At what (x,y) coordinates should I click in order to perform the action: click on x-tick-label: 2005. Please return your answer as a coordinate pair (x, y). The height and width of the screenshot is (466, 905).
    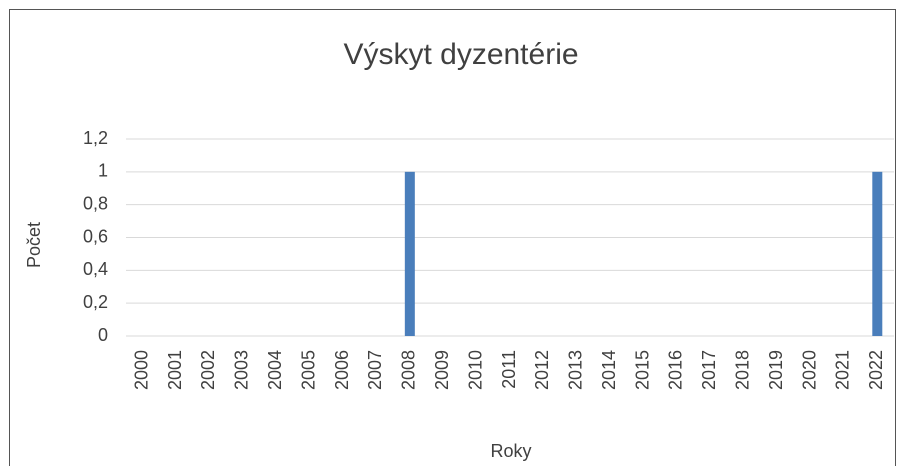
    Looking at the image, I should click on (308, 370).